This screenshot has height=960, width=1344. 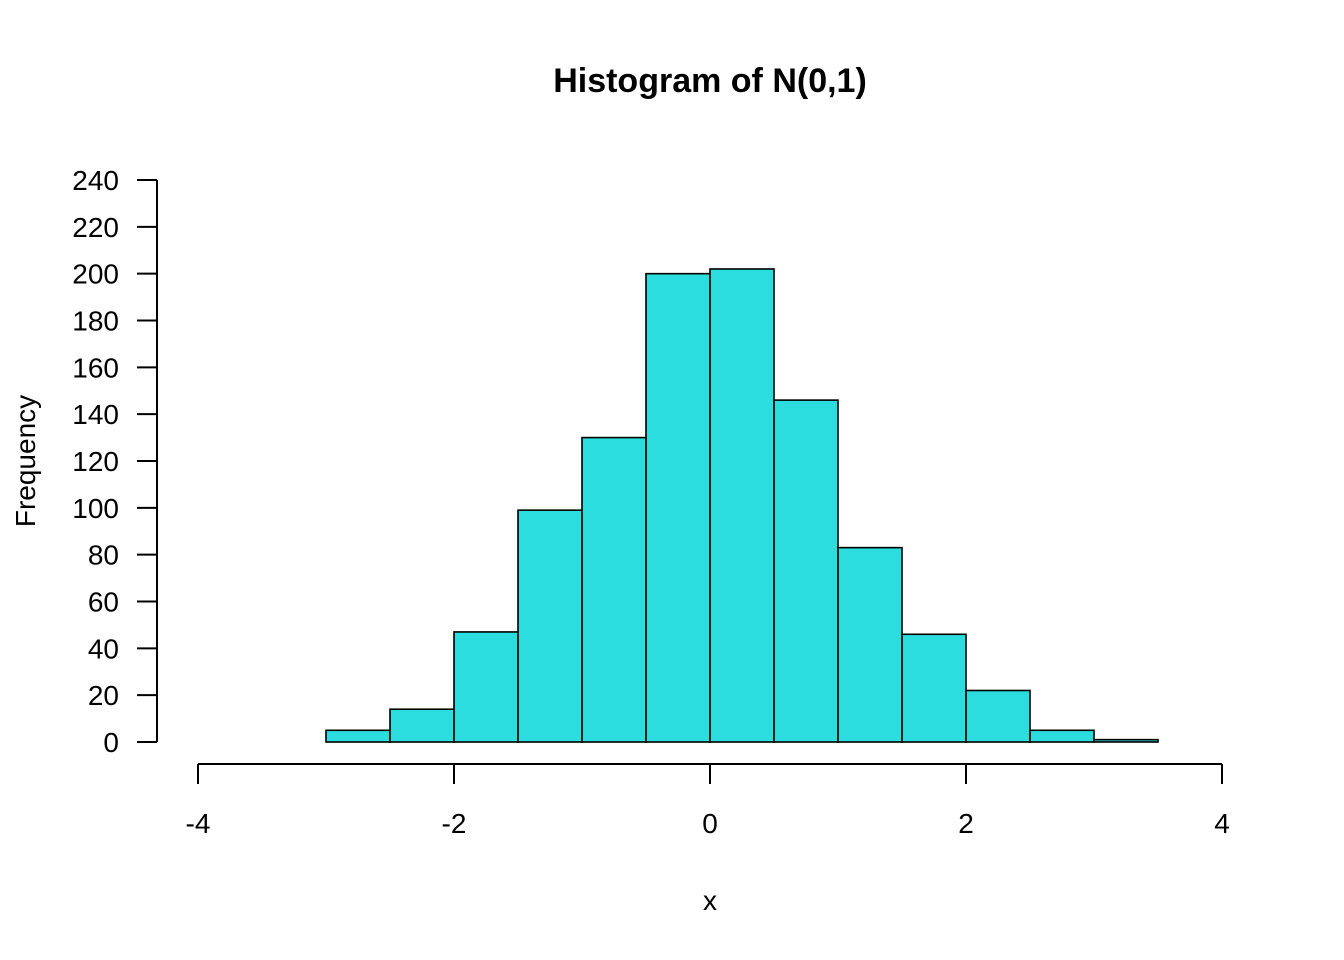 What do you see at coordinates (198, 823) in the screenshot?
I see `x-tick-label: -4` at bounding box center [198, 823].